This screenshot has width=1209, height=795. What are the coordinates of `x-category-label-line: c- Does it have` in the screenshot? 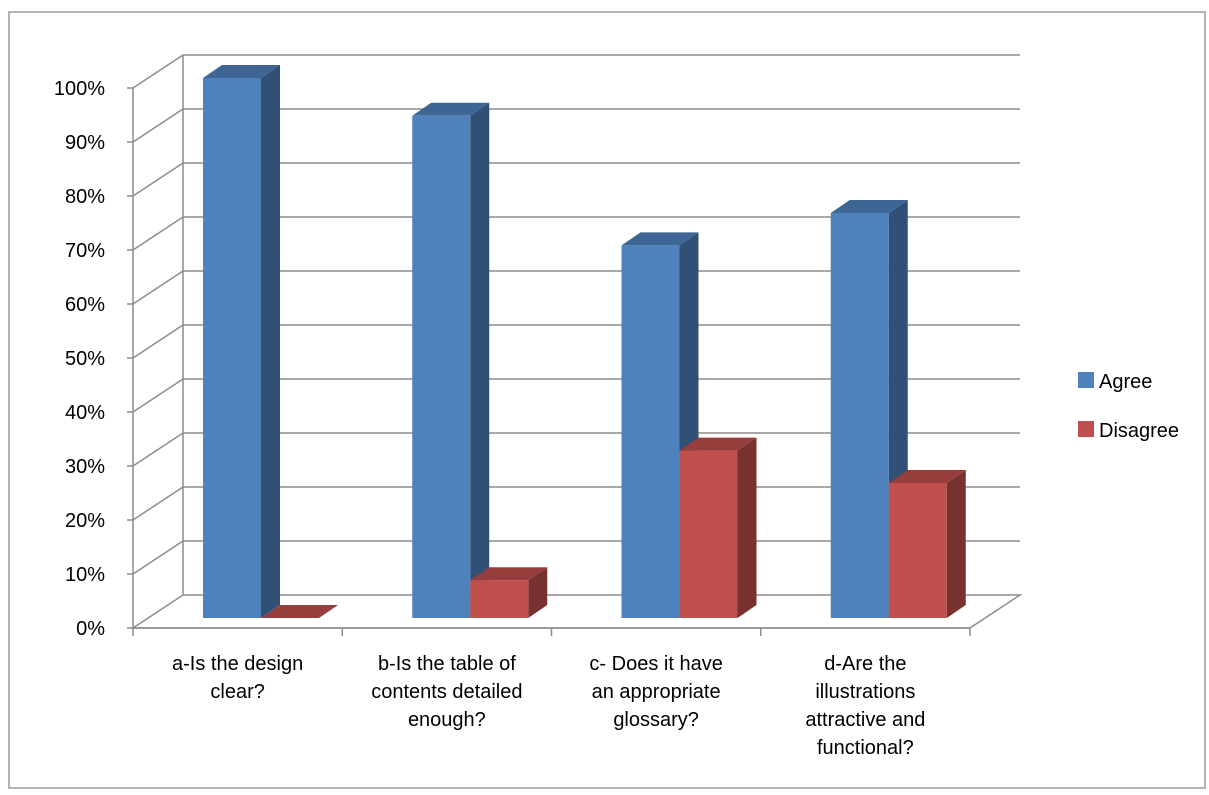 It's located at (655, 664).